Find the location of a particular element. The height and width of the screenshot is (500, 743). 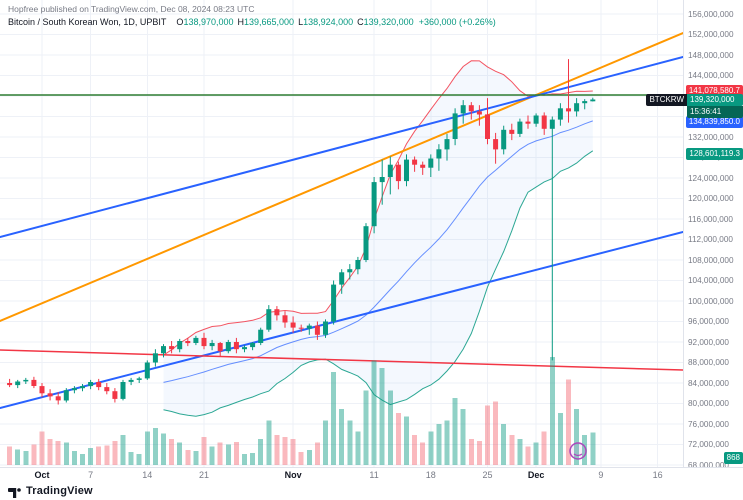

time-tick-label: 14 is located at coordinates (147, 475).